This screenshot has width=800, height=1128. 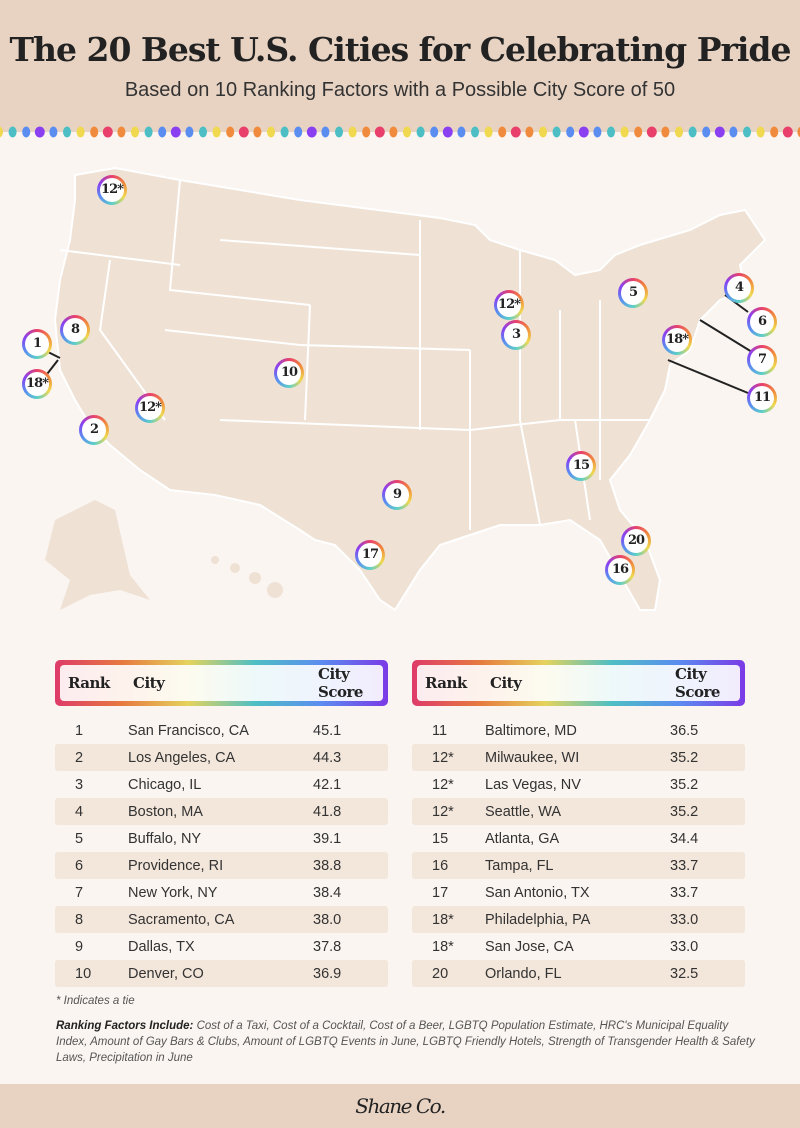 What do you see at coordinates (578, 811) in the screenshot?
I see `table-row: 12* Seattle, WA 35.2` at bounding box center [578, 811].